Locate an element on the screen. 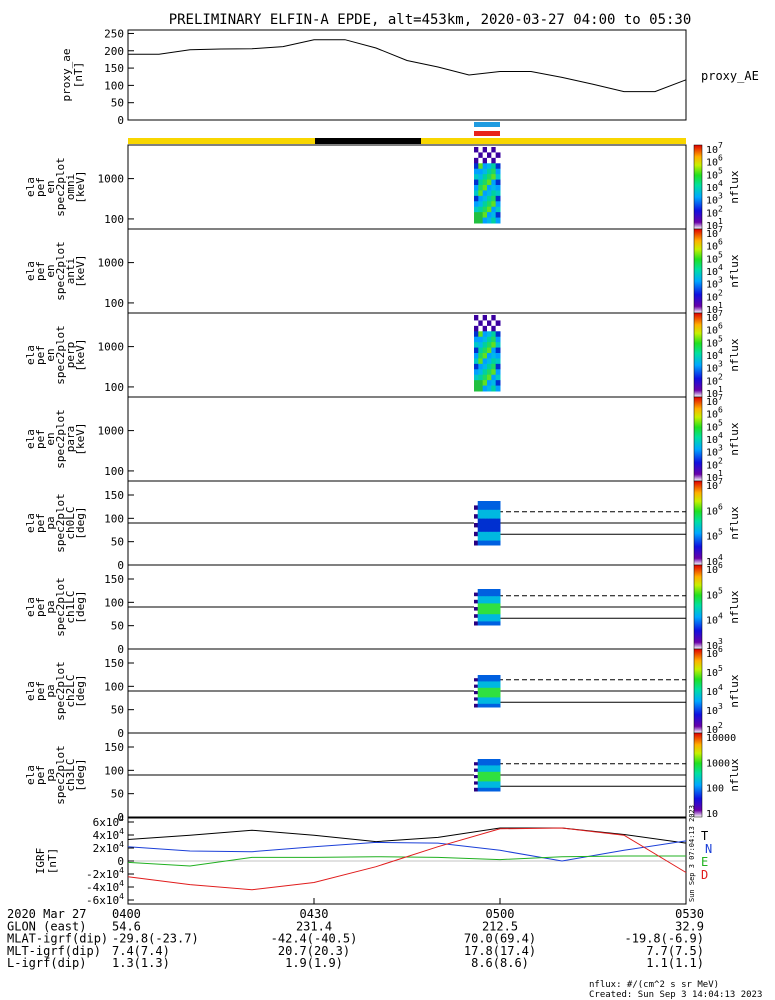 Image resolution: width=775 pixels, height=1000 pixels. spec-tick-label: 100 is located at coordinates (114, 686).